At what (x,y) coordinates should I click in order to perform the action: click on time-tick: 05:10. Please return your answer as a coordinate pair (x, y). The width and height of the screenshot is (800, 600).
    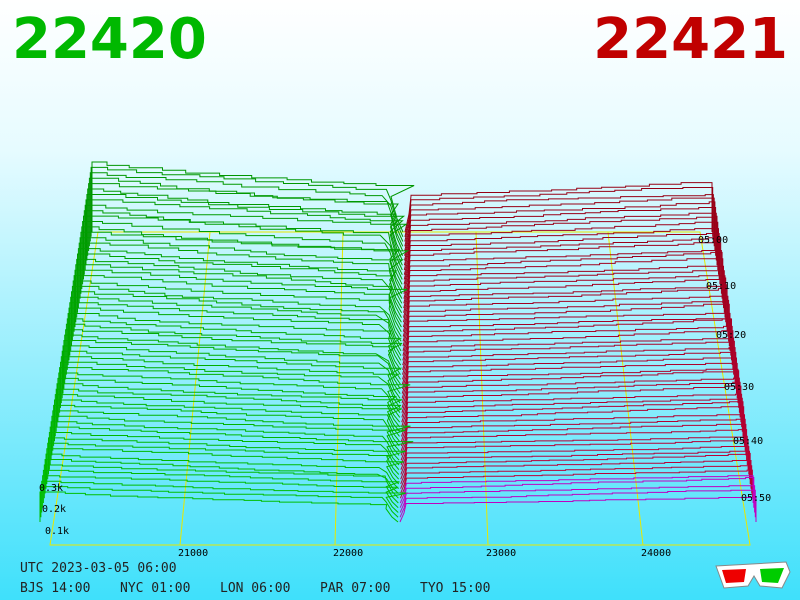
    Looking at the image, I should click on (721, 286).